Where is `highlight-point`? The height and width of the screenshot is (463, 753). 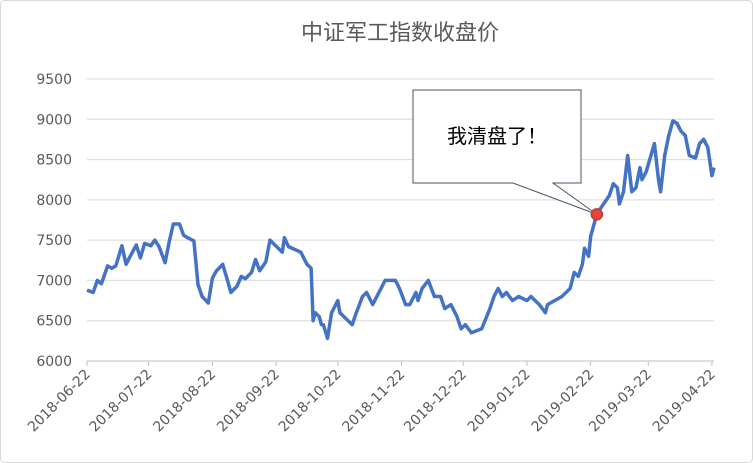
highlight-point is located at coordinates (597, 214).